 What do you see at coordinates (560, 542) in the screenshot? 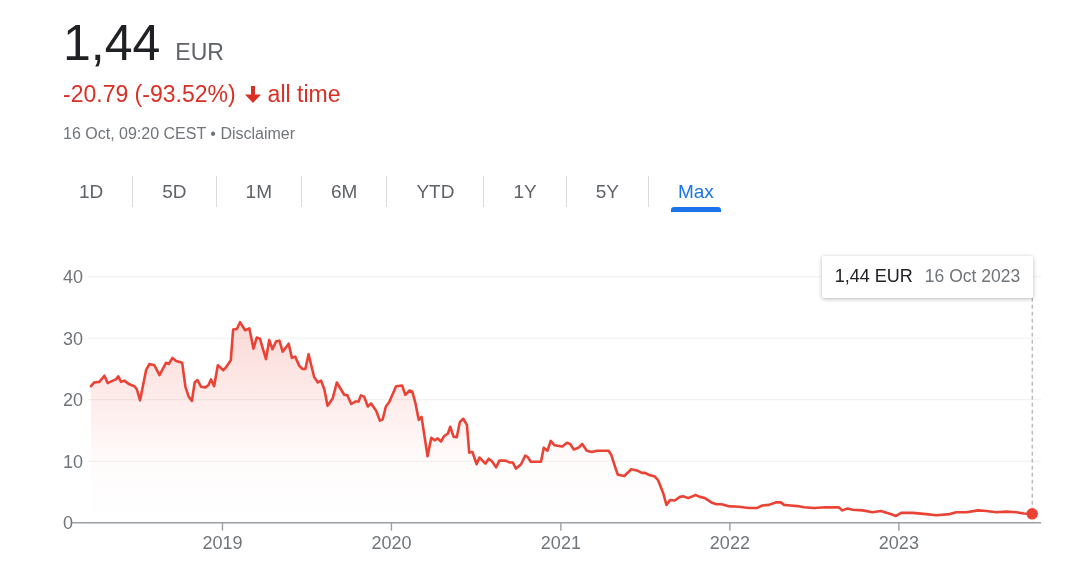
I see `x-tick-label: 2021` at bounding box center [560, 542].